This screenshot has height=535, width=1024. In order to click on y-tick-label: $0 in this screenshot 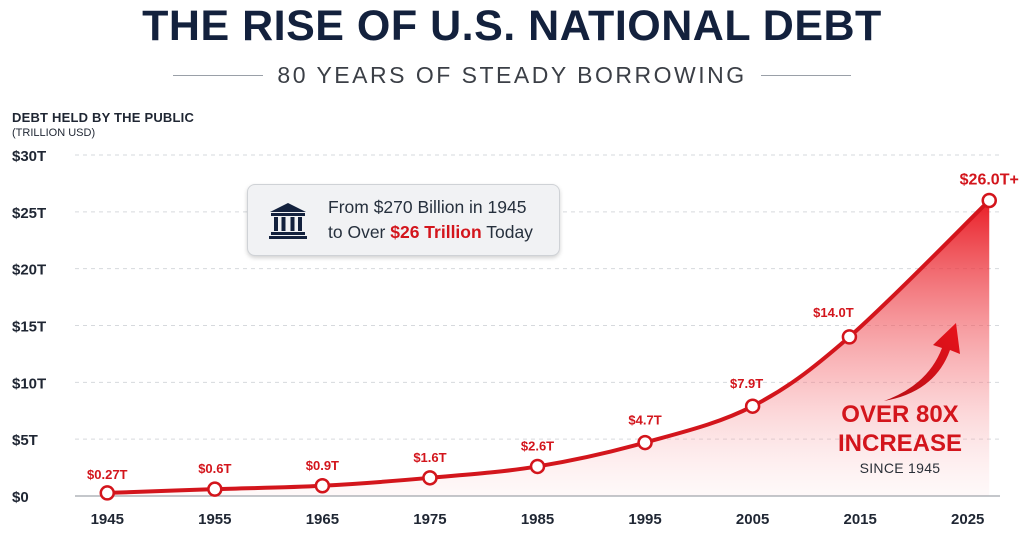, I will do `click(20, 497)`.